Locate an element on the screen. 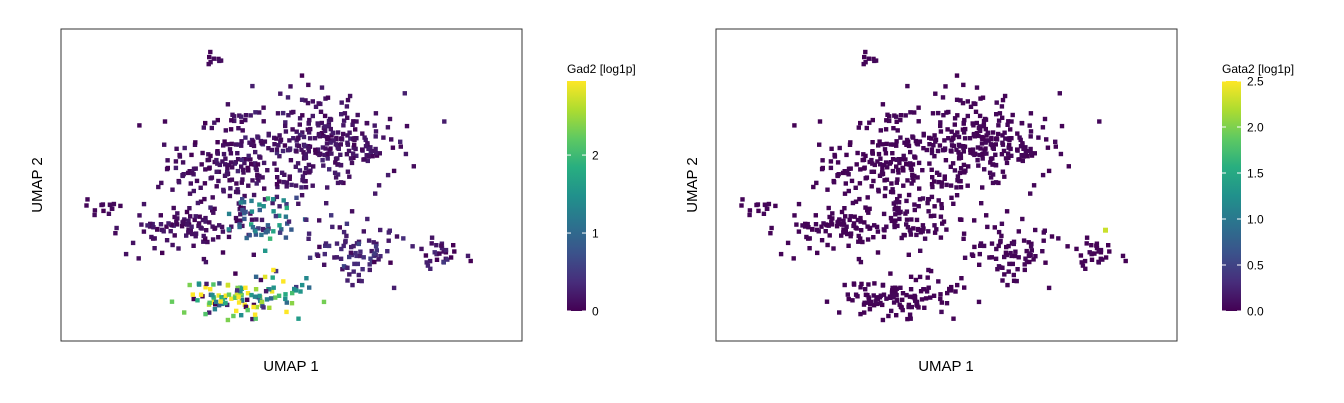 Image resolution: width=1344 pixels, height=403 pixels. colorbar-tick-label: 0.0 is located at coordinates (1255, 312).